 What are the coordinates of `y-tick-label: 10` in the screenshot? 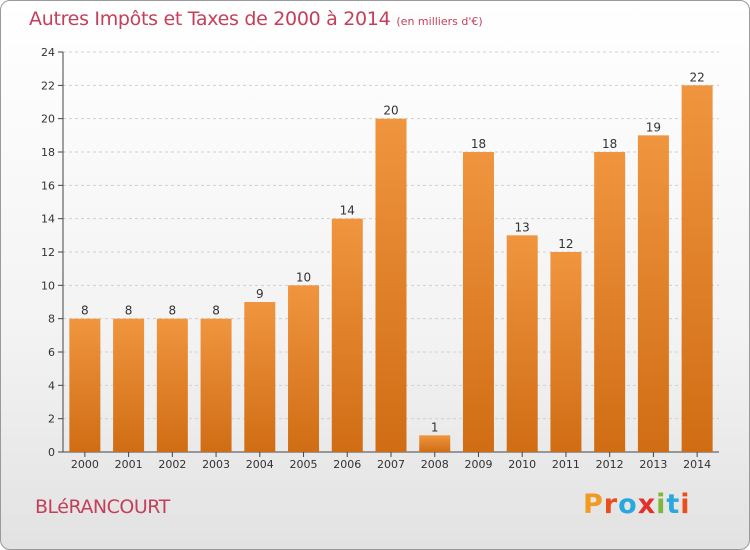 It's located at (48, 285).